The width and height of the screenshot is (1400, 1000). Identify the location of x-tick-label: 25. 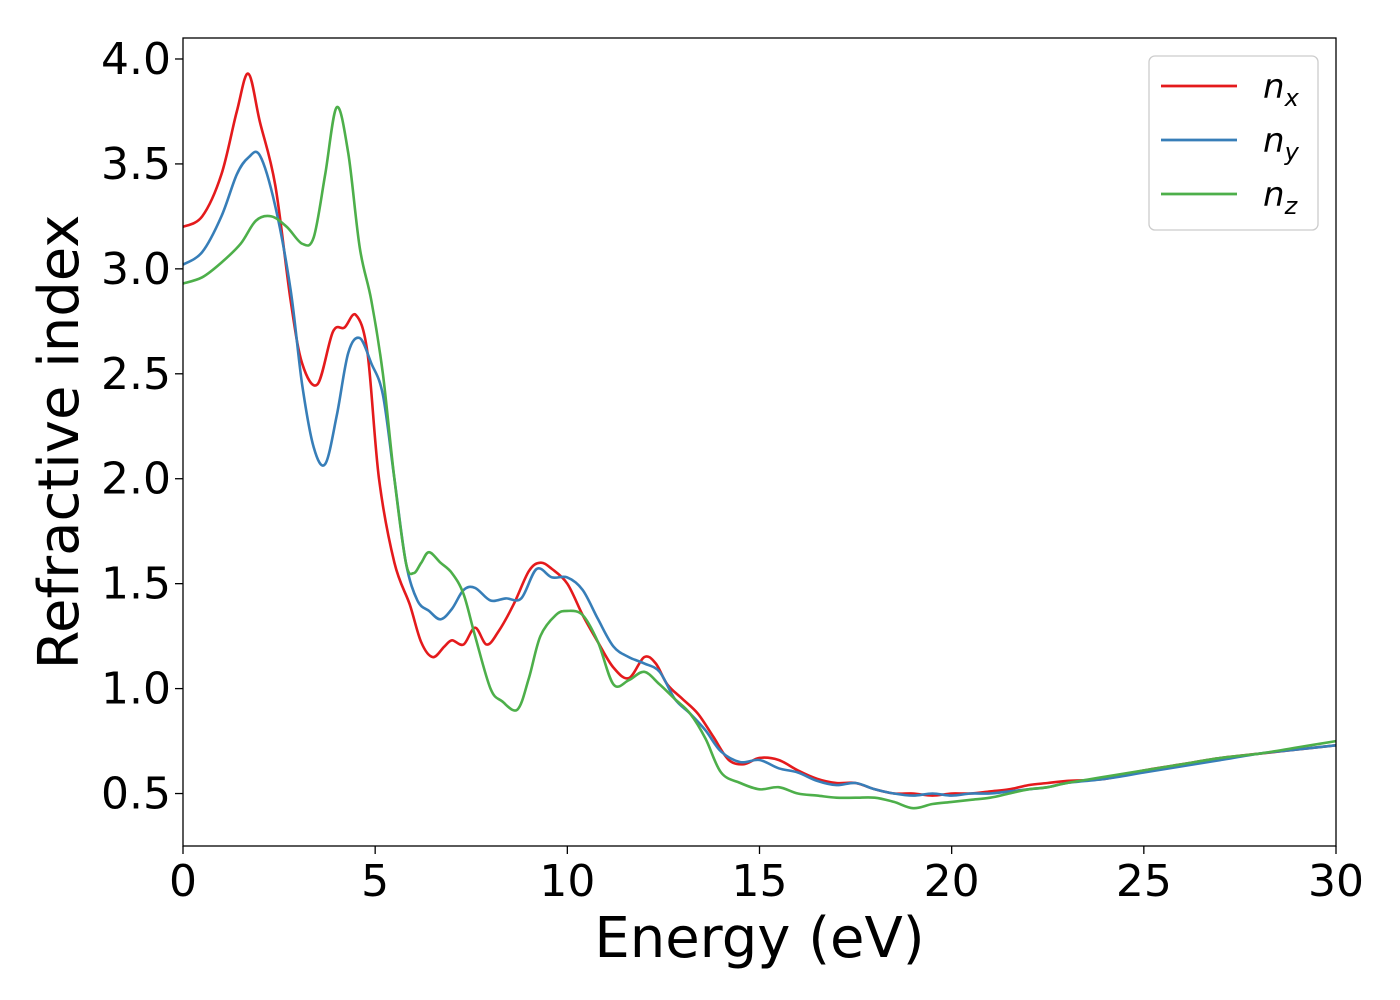
(1144, 881).